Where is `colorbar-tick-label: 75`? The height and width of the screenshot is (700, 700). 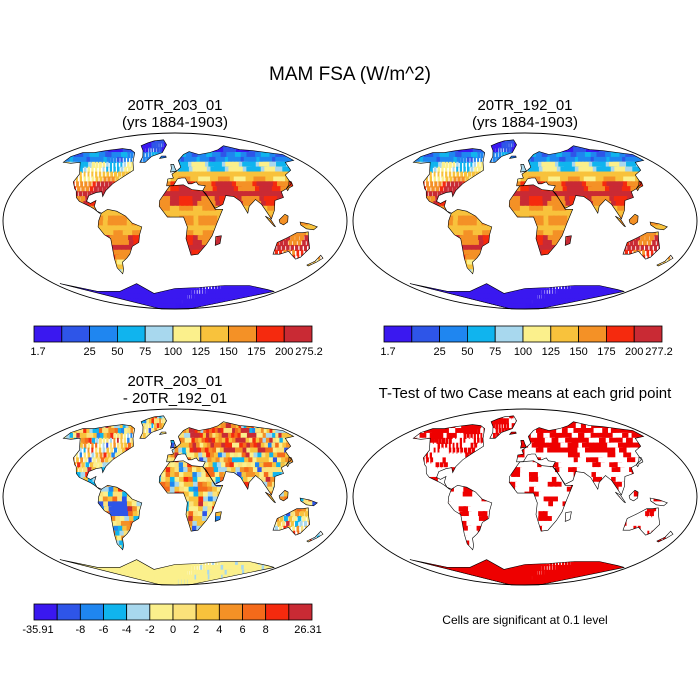
colorbar-tick-label: 75 is located at coordinates (145, 352).